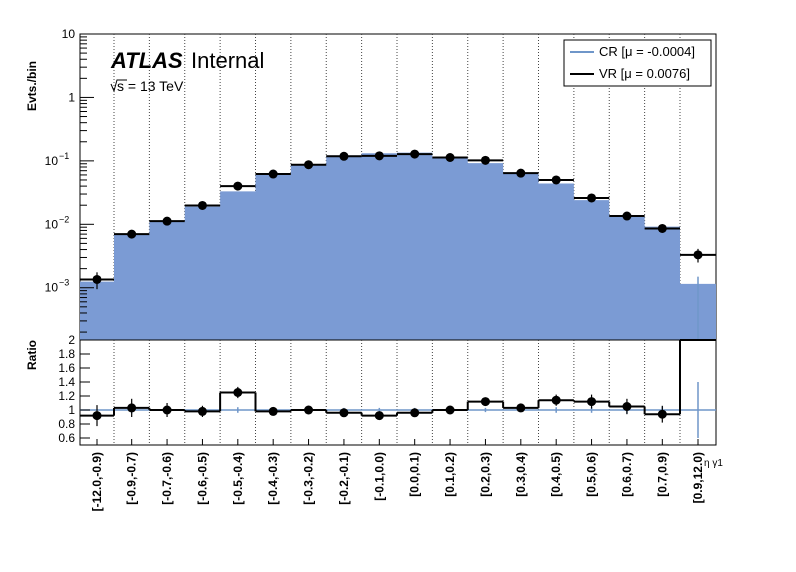 The width and height of the screenshot is (796, 572). Describe the element at coordinates (415, 474) in the screenshot. I see `x-tick-label: [0.0,0.1)` at that location.